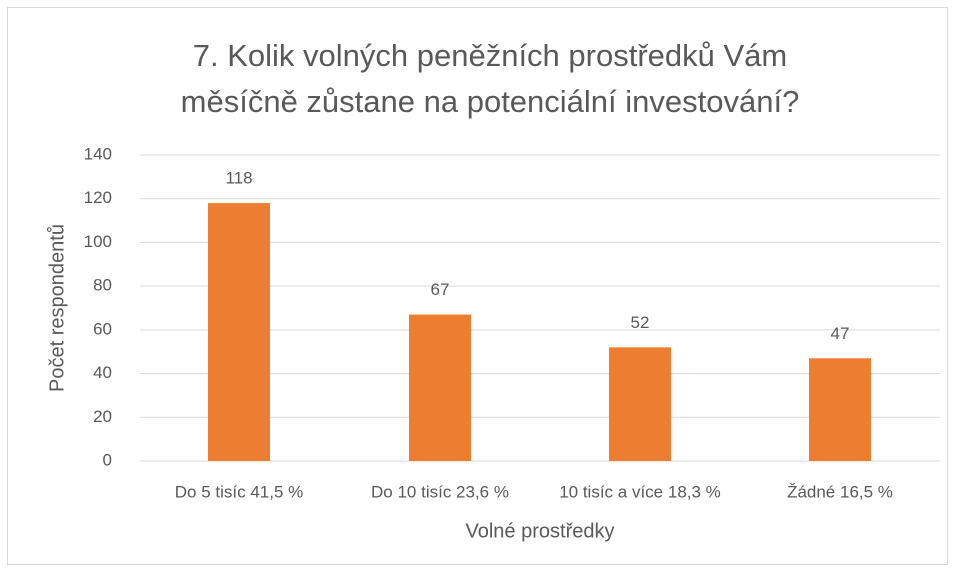  I want to click on y-tick-label: 40, so click(102, 372).